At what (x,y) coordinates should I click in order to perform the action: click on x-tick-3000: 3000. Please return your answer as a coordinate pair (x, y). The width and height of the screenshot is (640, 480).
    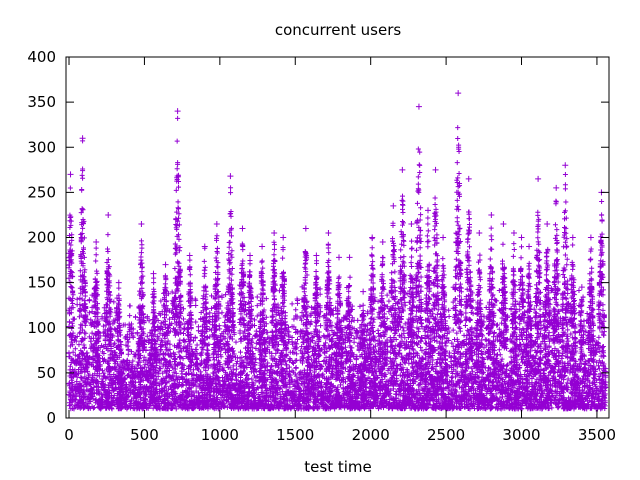
    Looking at the image, I should click on (521, 250).